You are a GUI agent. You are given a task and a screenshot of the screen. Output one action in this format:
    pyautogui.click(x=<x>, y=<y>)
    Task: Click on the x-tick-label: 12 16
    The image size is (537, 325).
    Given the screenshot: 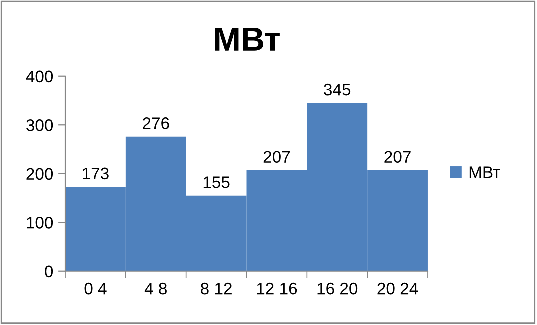 What is the action you would take?
    pyautogui.click(x=277, y=288)
    